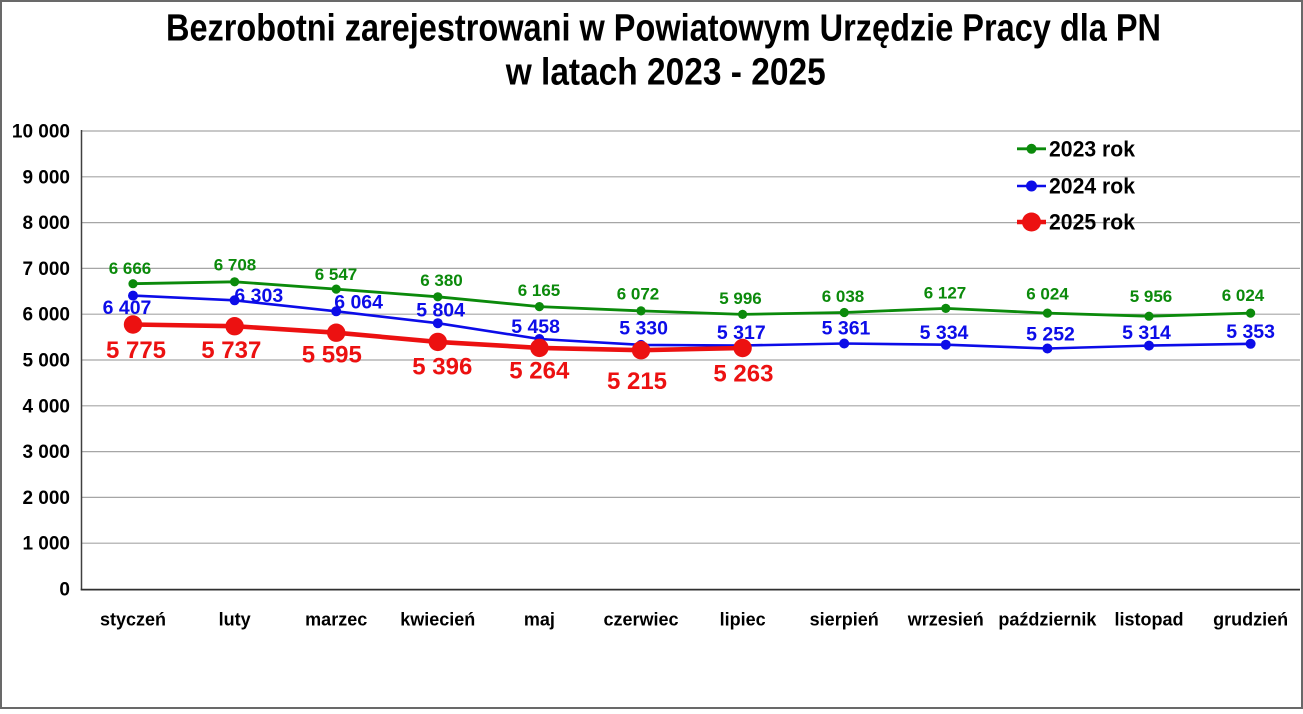 The image size is (1303, 714). Describe the element at coordinates (442, 367) in the screenshot. I see `svg-text: 5 396` at that location.